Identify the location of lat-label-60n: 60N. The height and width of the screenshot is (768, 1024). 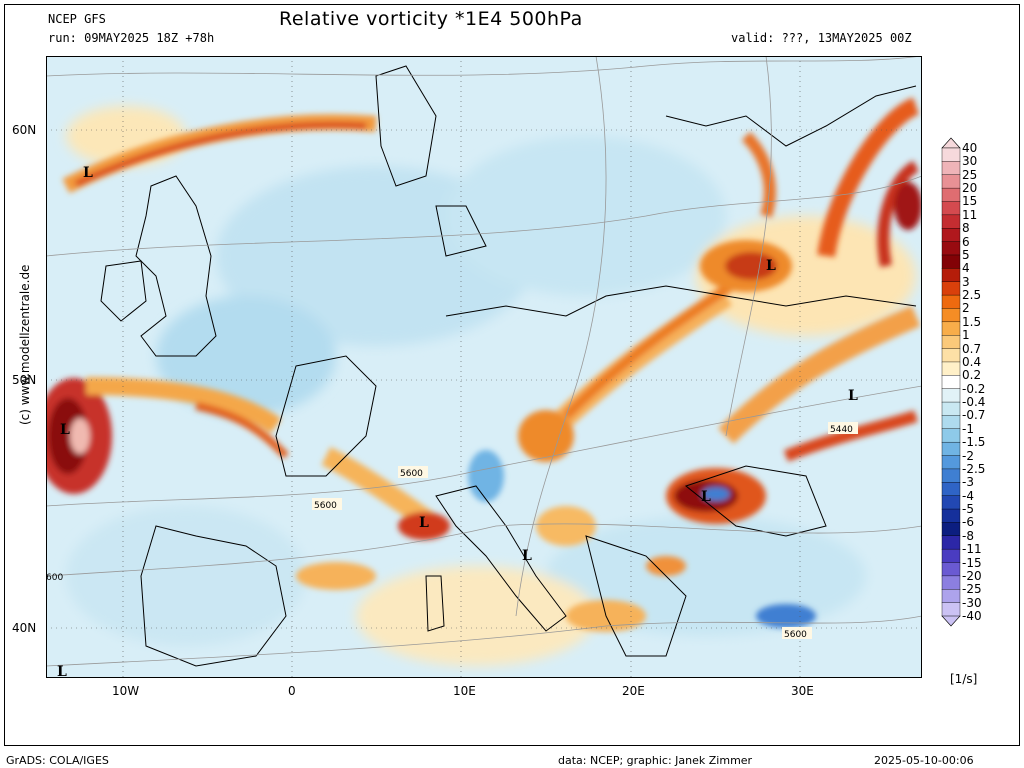
(24, 130).